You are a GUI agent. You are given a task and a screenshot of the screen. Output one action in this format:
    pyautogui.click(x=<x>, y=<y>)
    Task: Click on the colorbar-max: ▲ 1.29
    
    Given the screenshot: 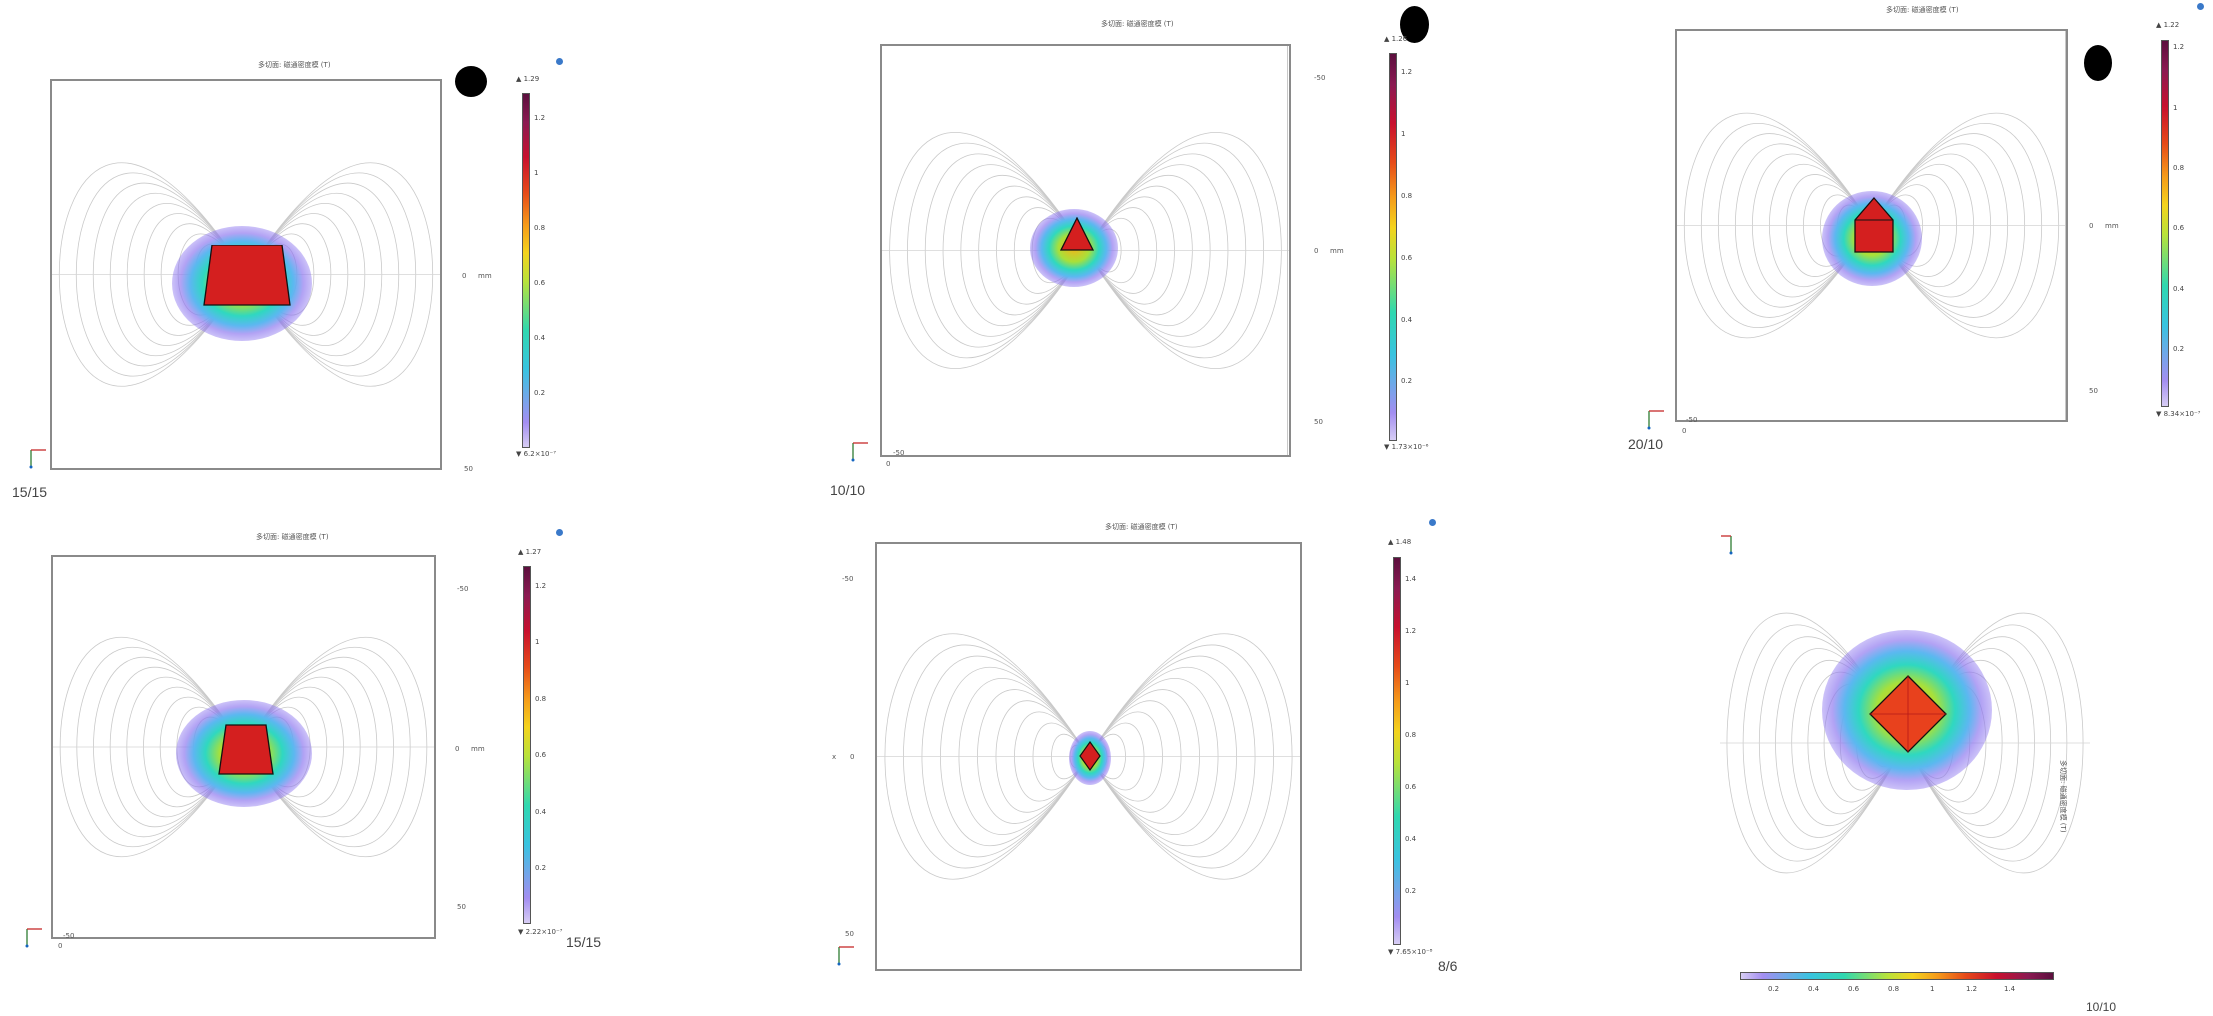 What is the action you would take?
    pyautogui.click(x=528, y=79)
    